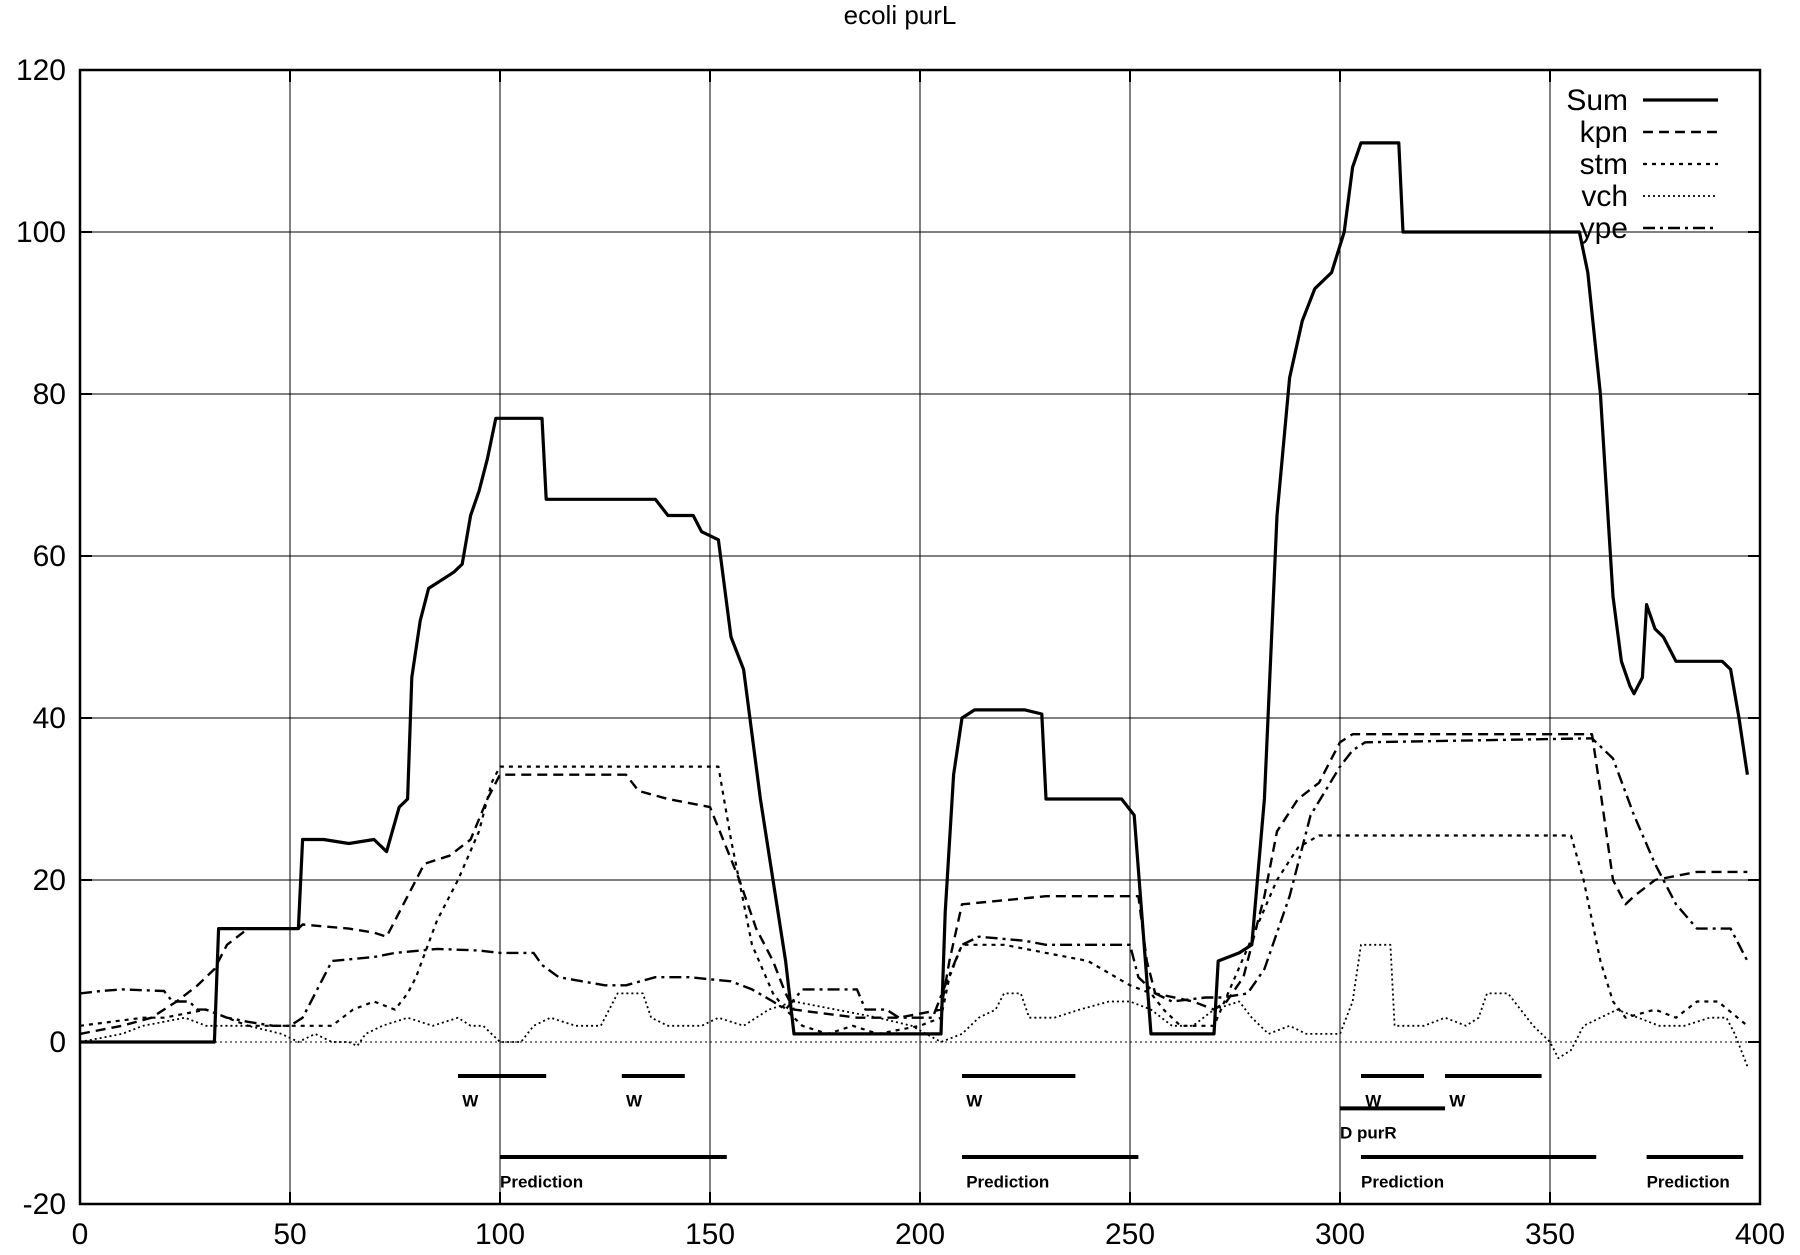 The width and height of the screenshot is (1800, 1255). I want to click on y-tick-label: 80, so click(49, 394).